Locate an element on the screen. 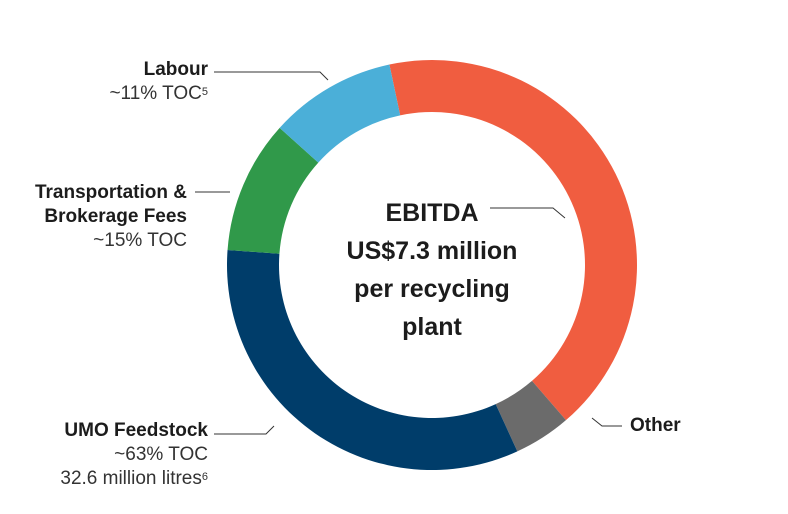  label-other-title: Other is located at coordinates (655, 425).